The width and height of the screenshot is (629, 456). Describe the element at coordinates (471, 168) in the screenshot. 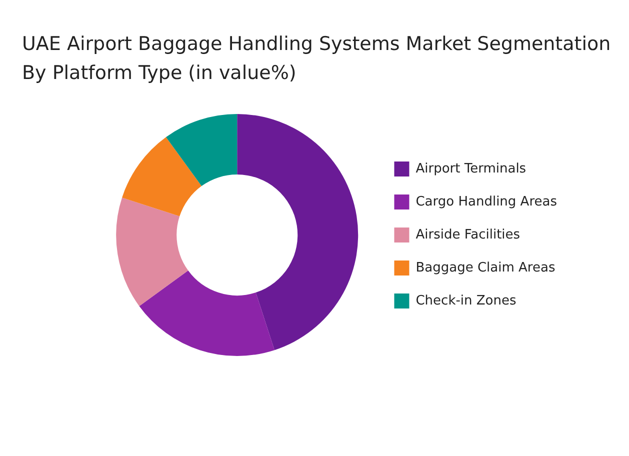

I see `legend-label: Airport Terminals` at that location.